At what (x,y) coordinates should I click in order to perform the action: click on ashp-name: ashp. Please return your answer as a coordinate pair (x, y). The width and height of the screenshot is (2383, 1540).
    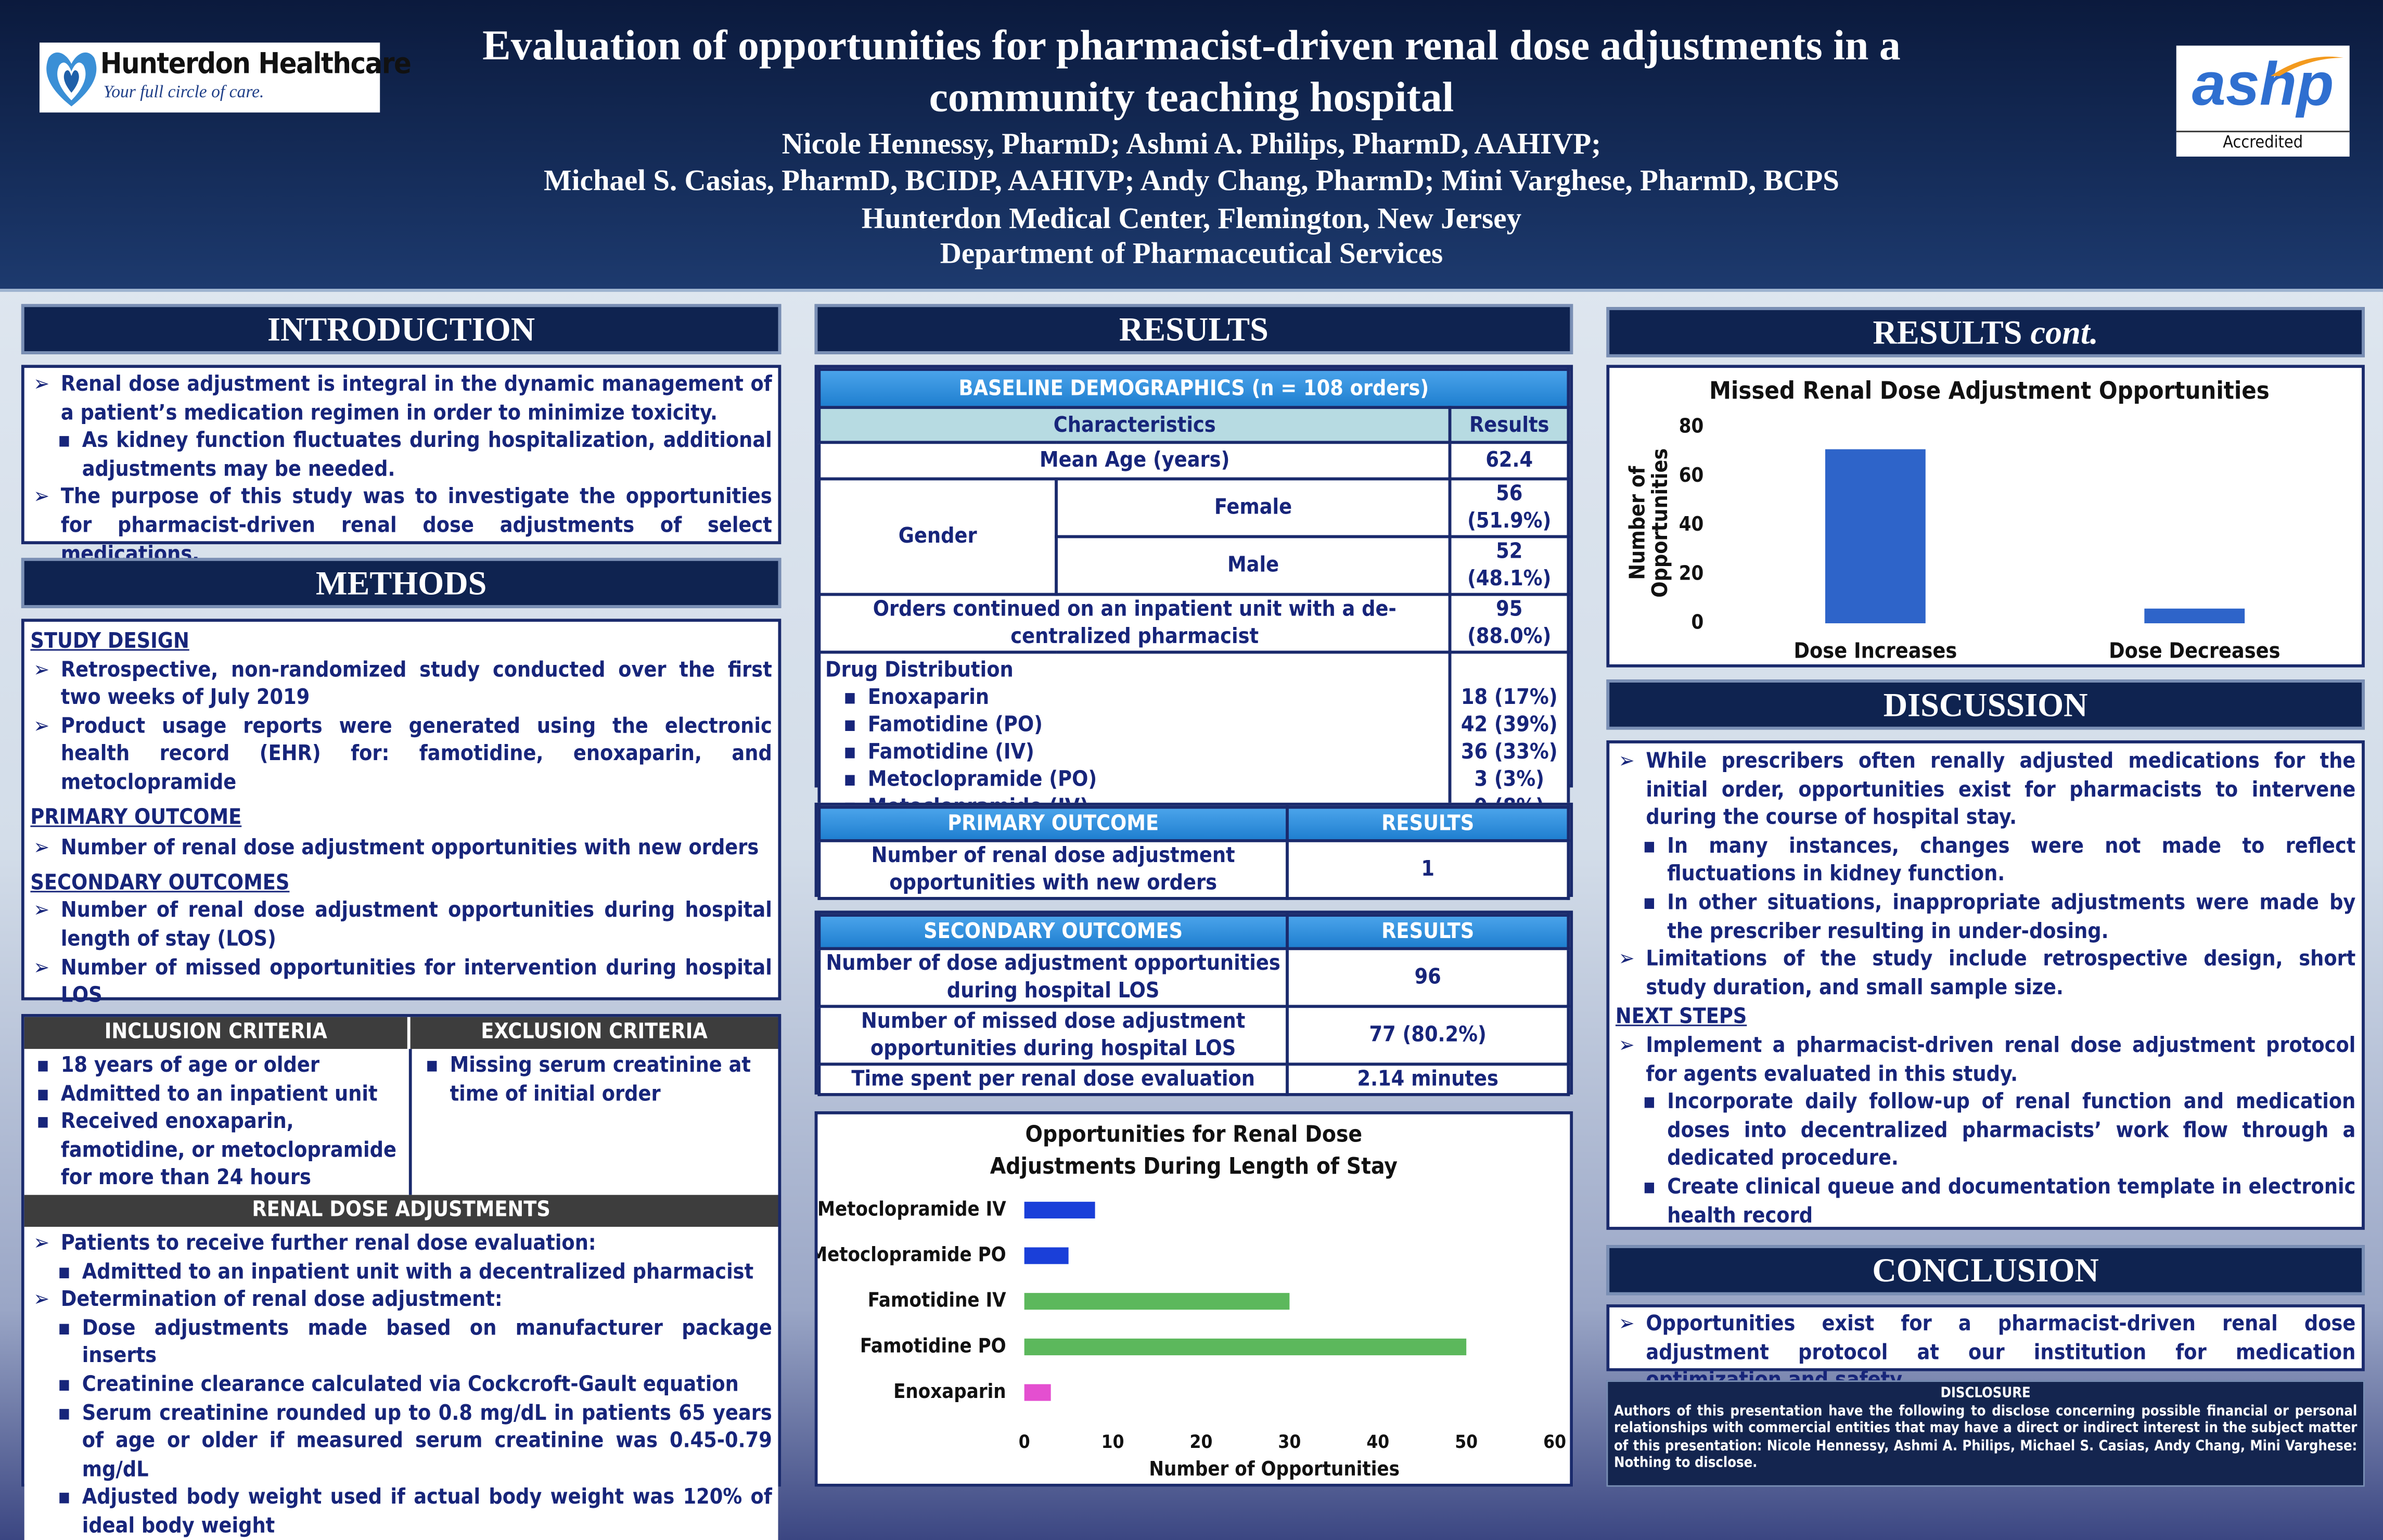
    Looking at the image, I should click on (2263, 85).